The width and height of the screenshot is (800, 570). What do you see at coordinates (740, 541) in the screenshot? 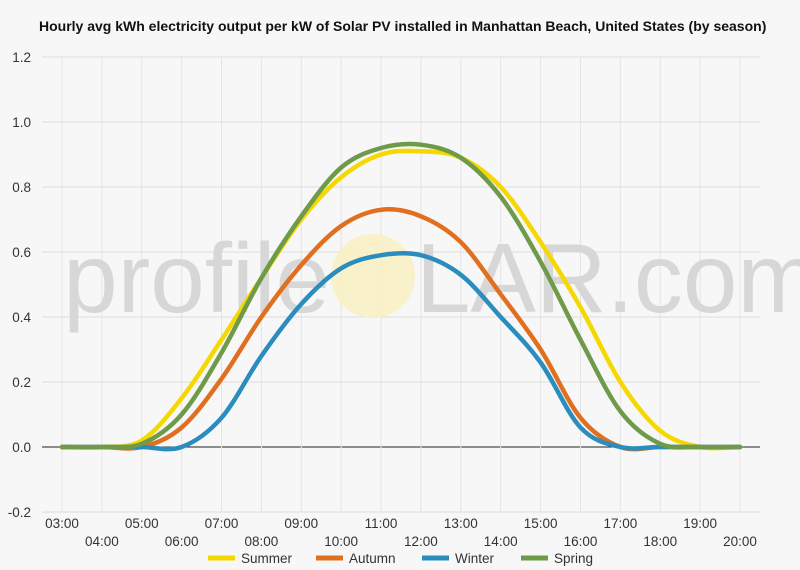
I see `x-tick-label: 20:00` at bounding box center [740, 541].